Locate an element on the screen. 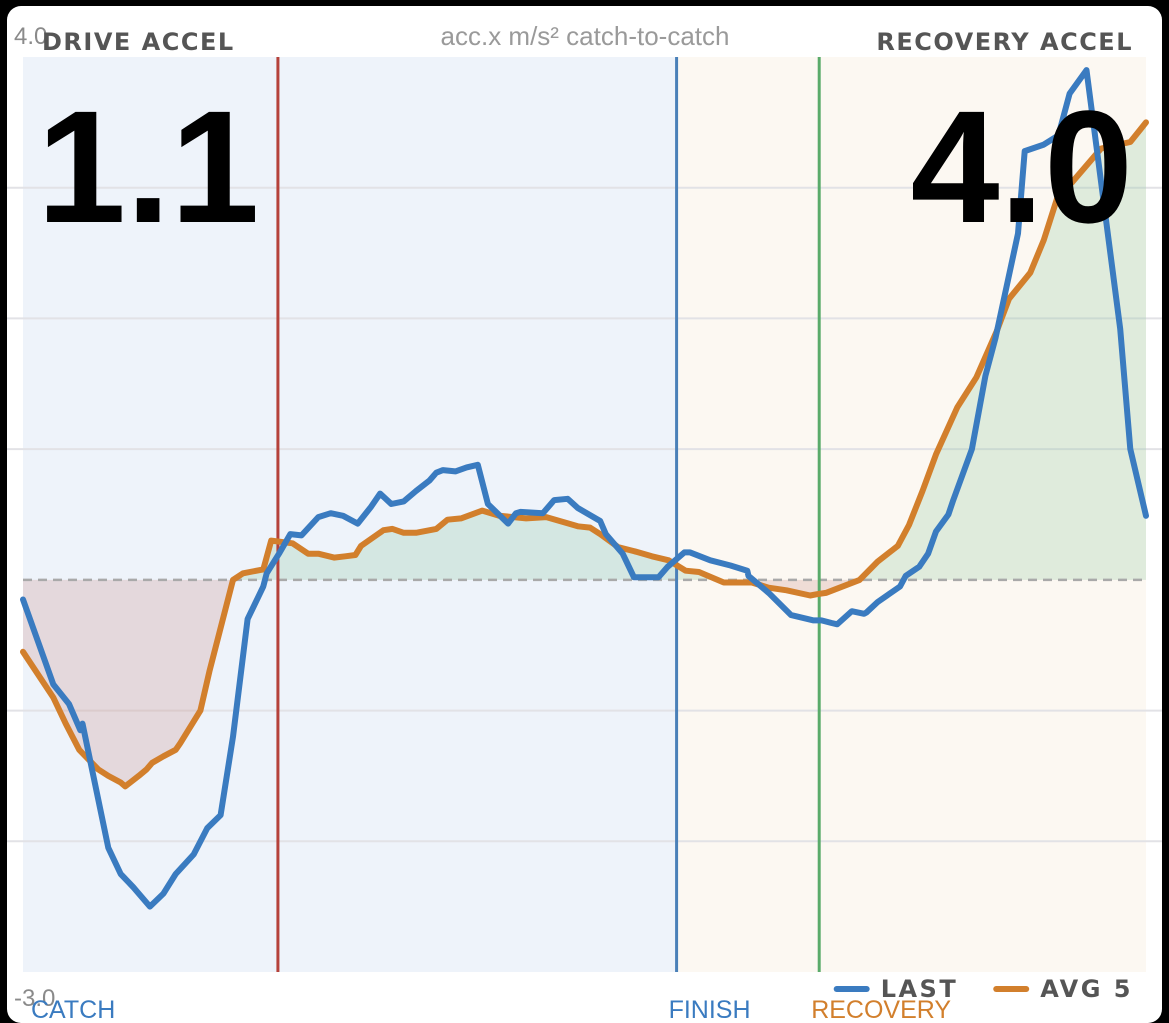 Image resolution: width=1169 pixels, height=1023 pixels. y-min-tick: -3.0 is located at coordinates (34, 998).